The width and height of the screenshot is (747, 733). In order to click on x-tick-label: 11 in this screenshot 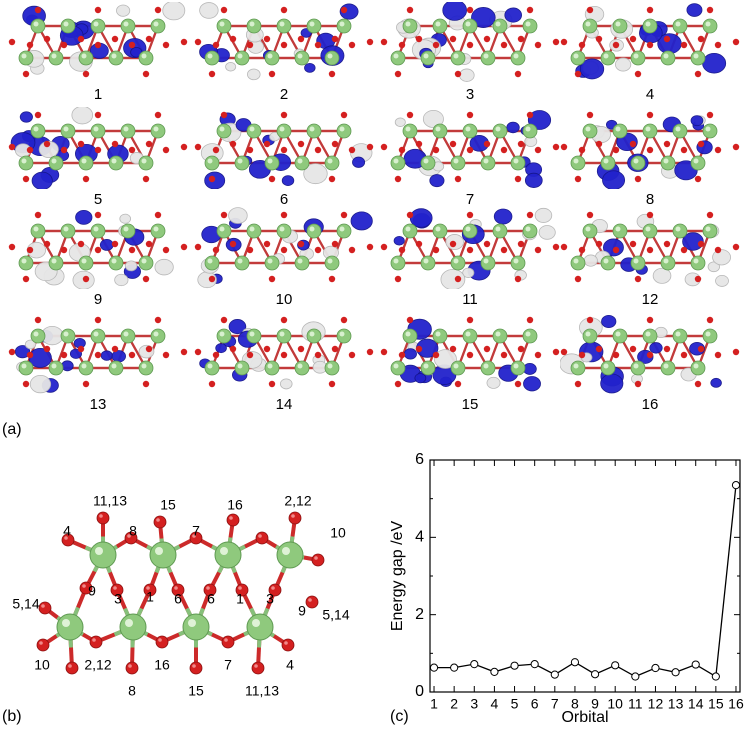, I will do `click(635, 704)`.